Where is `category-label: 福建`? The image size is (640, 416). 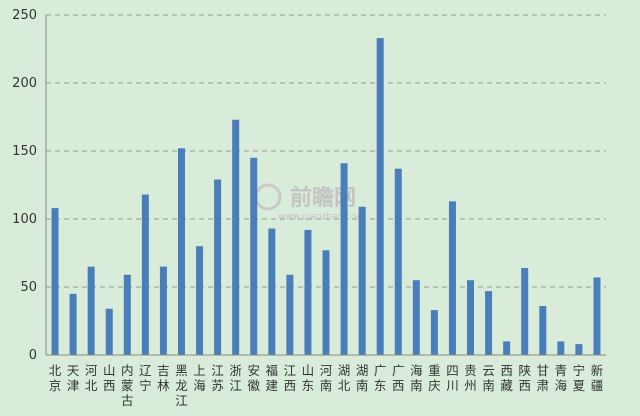
category-label: 福建 is located at coordinates (272, 378).